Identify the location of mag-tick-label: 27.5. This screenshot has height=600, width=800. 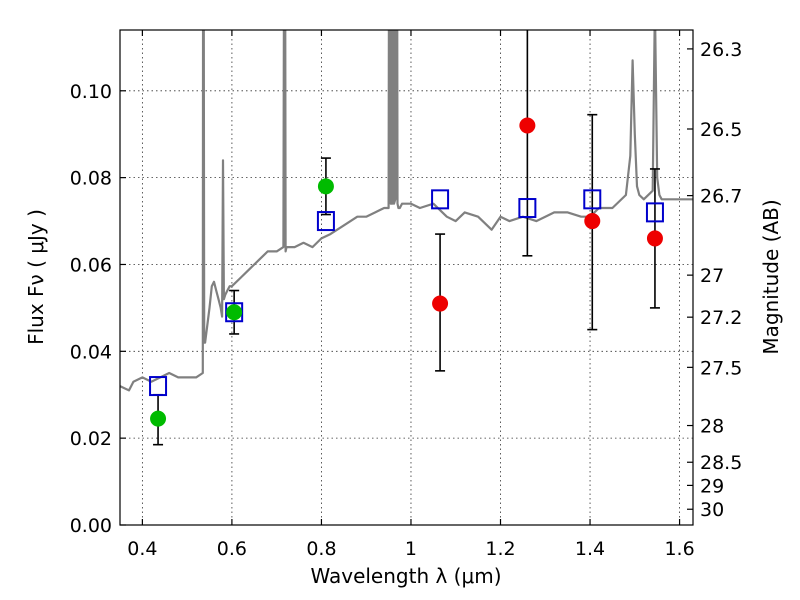
(721, 368).